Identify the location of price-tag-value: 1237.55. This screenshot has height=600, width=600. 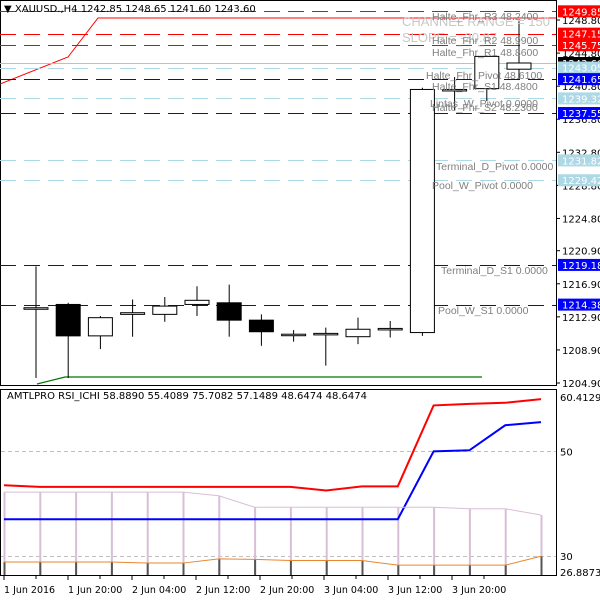
(581, 114).